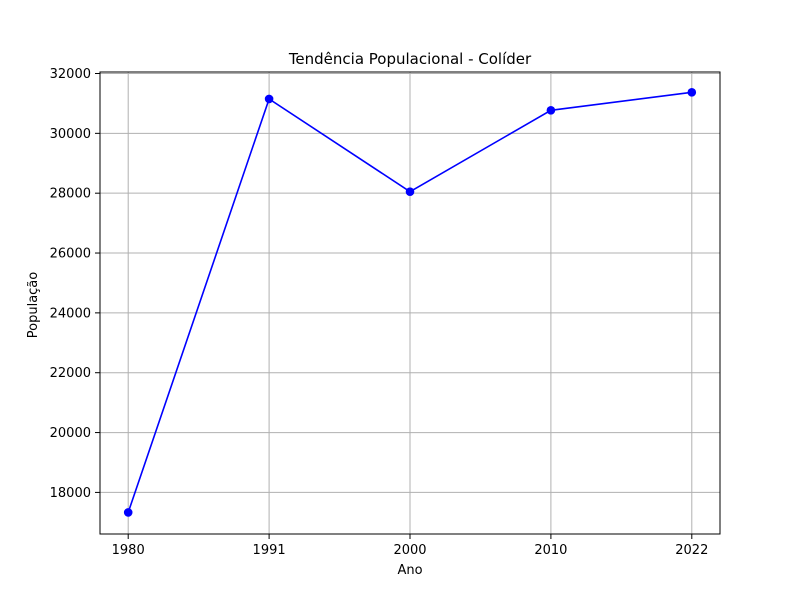 This screenshot has width=800, height=600. I want to click on x-tick-label: 2010, so click(550, 550).